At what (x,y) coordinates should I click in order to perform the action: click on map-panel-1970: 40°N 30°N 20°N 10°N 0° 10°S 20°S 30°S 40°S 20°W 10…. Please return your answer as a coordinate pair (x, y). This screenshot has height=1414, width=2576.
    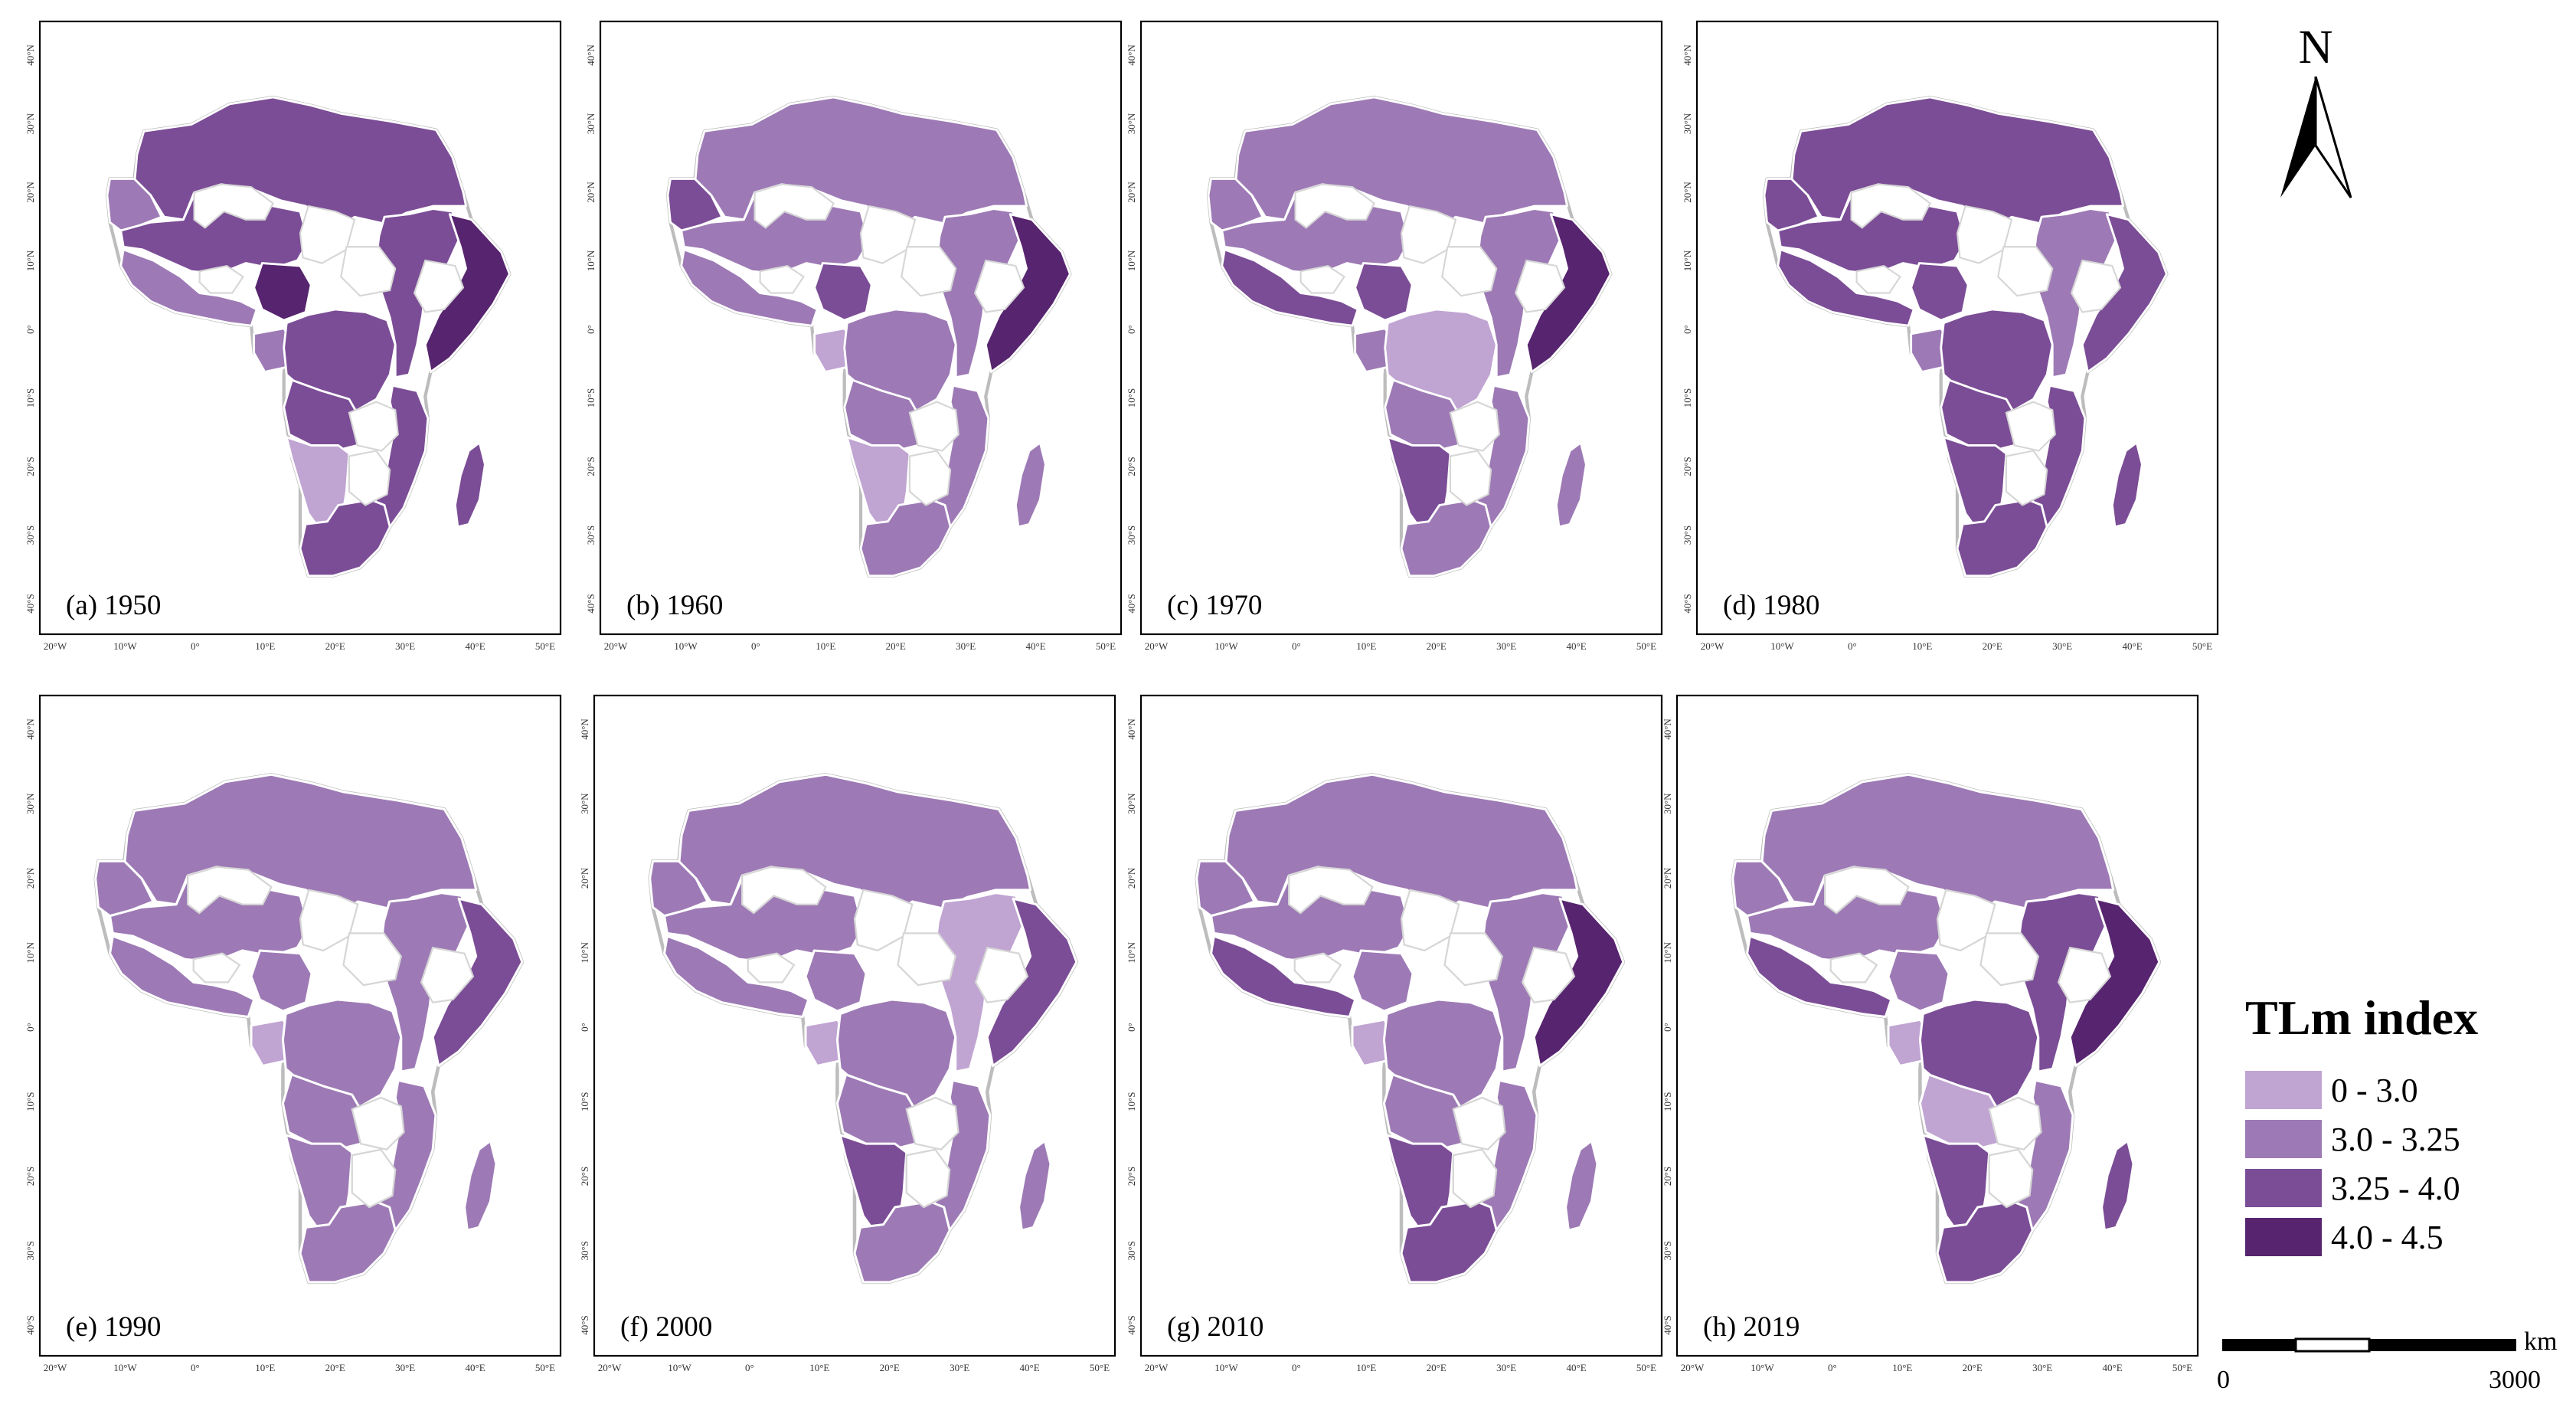
    Looking at the image, I should click on (1394, 336).